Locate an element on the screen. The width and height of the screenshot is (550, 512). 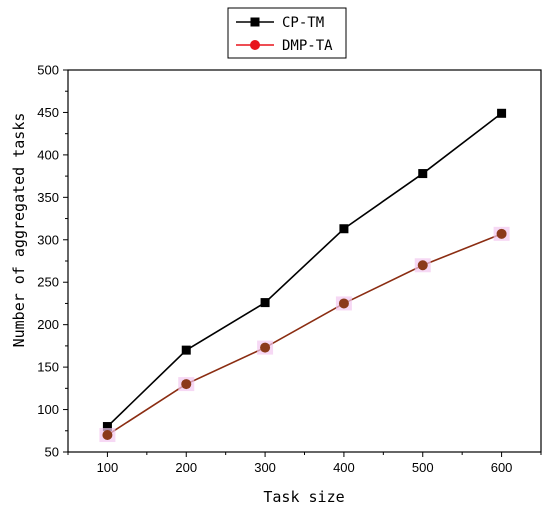
y-tick-label: 500 is located at coordinates (48, 70).